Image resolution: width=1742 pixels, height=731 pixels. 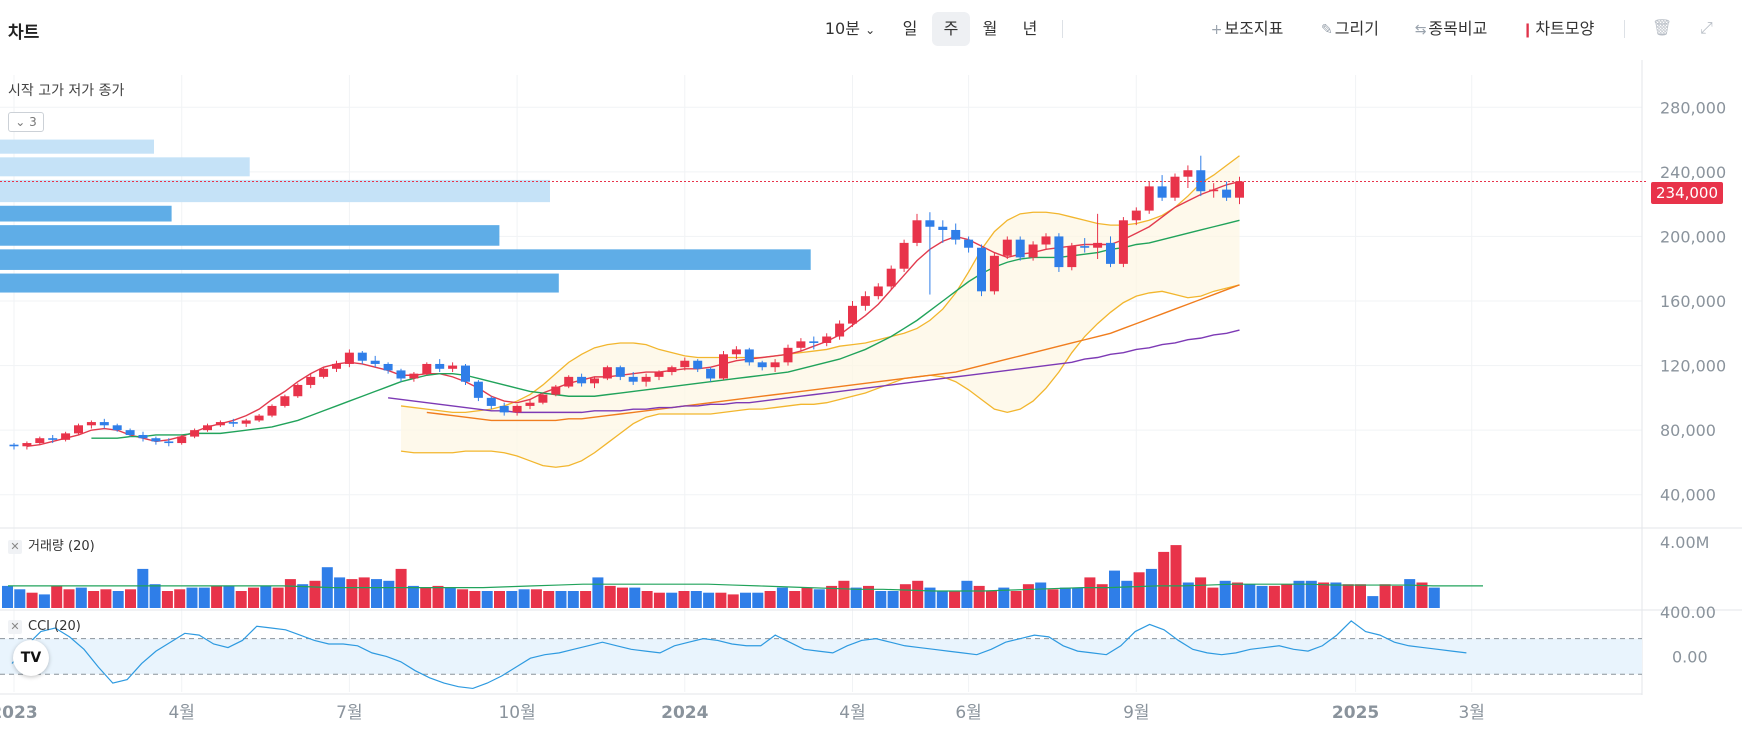 I want to click on compare-button: ⇆ 종목비교, so click(x=1451, y=29).